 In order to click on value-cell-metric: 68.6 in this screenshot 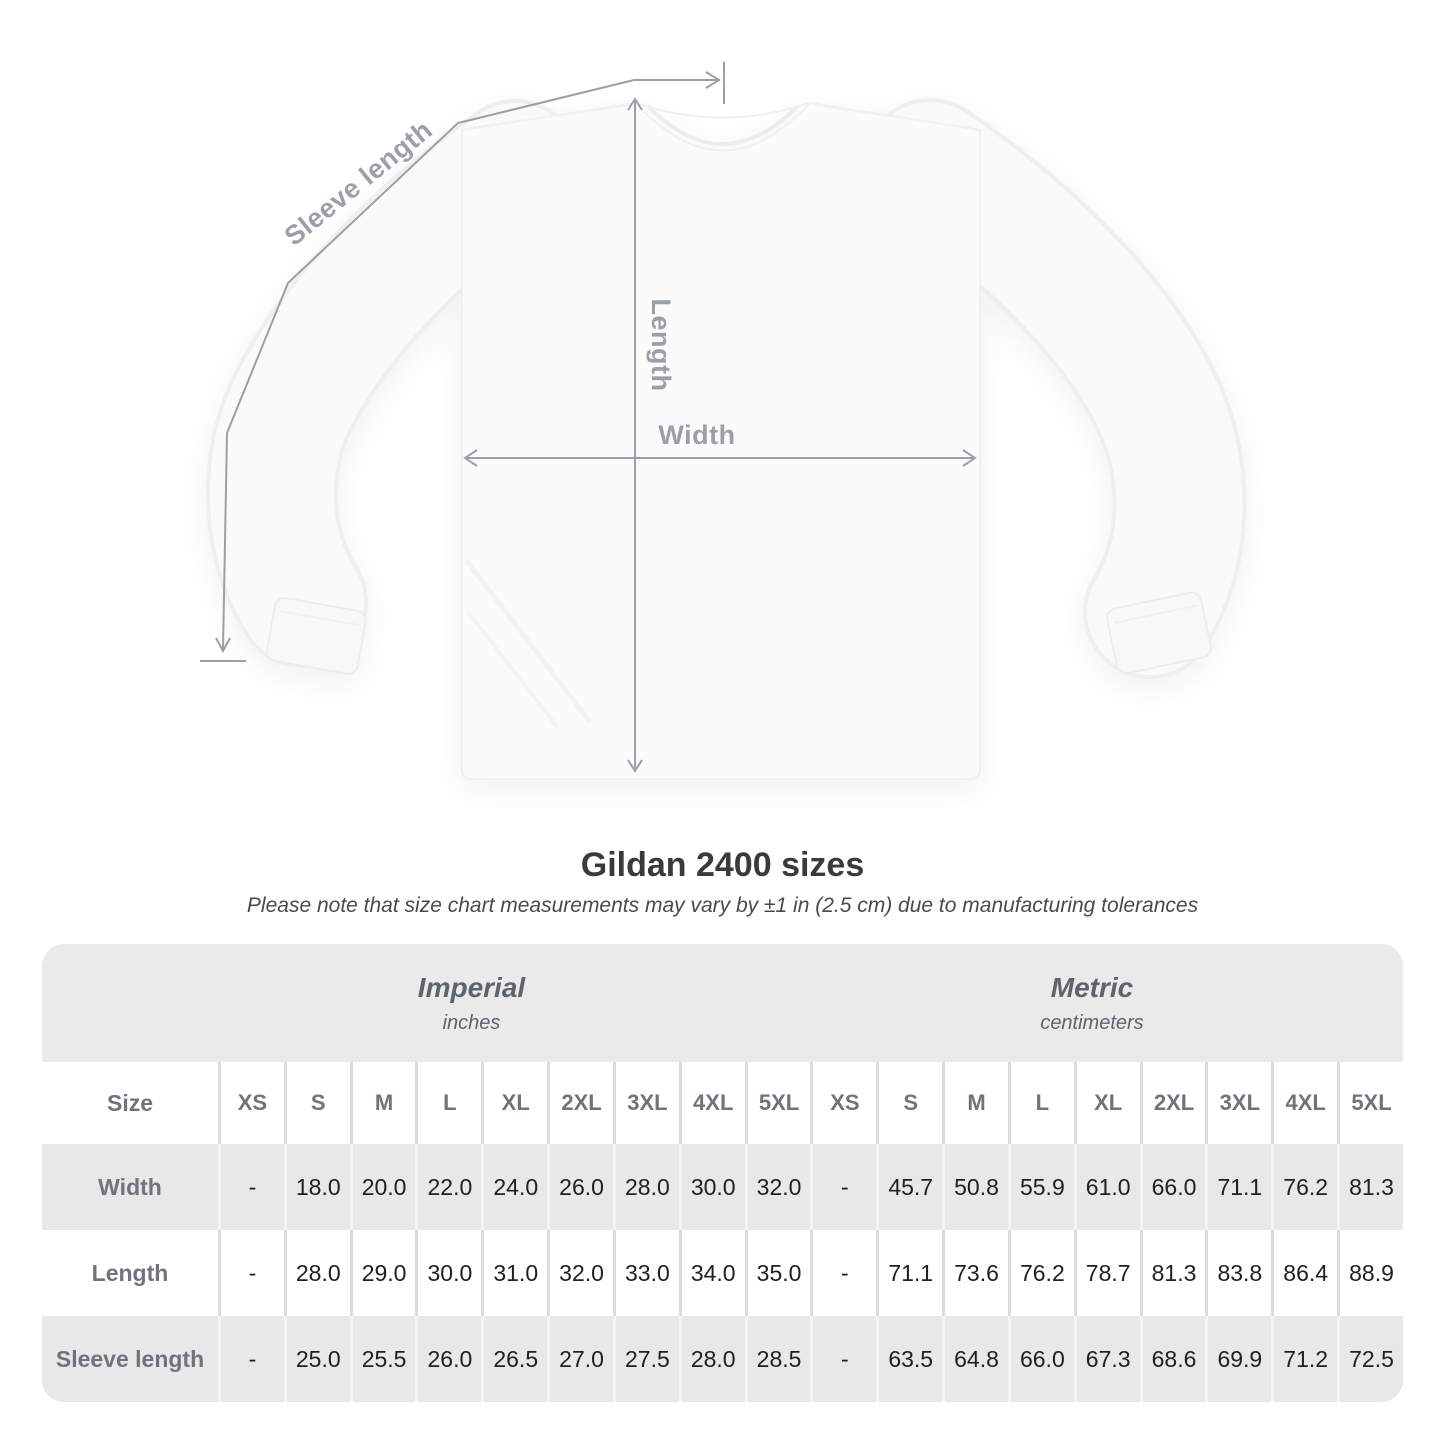, I will do `click(1174, 1359)`.